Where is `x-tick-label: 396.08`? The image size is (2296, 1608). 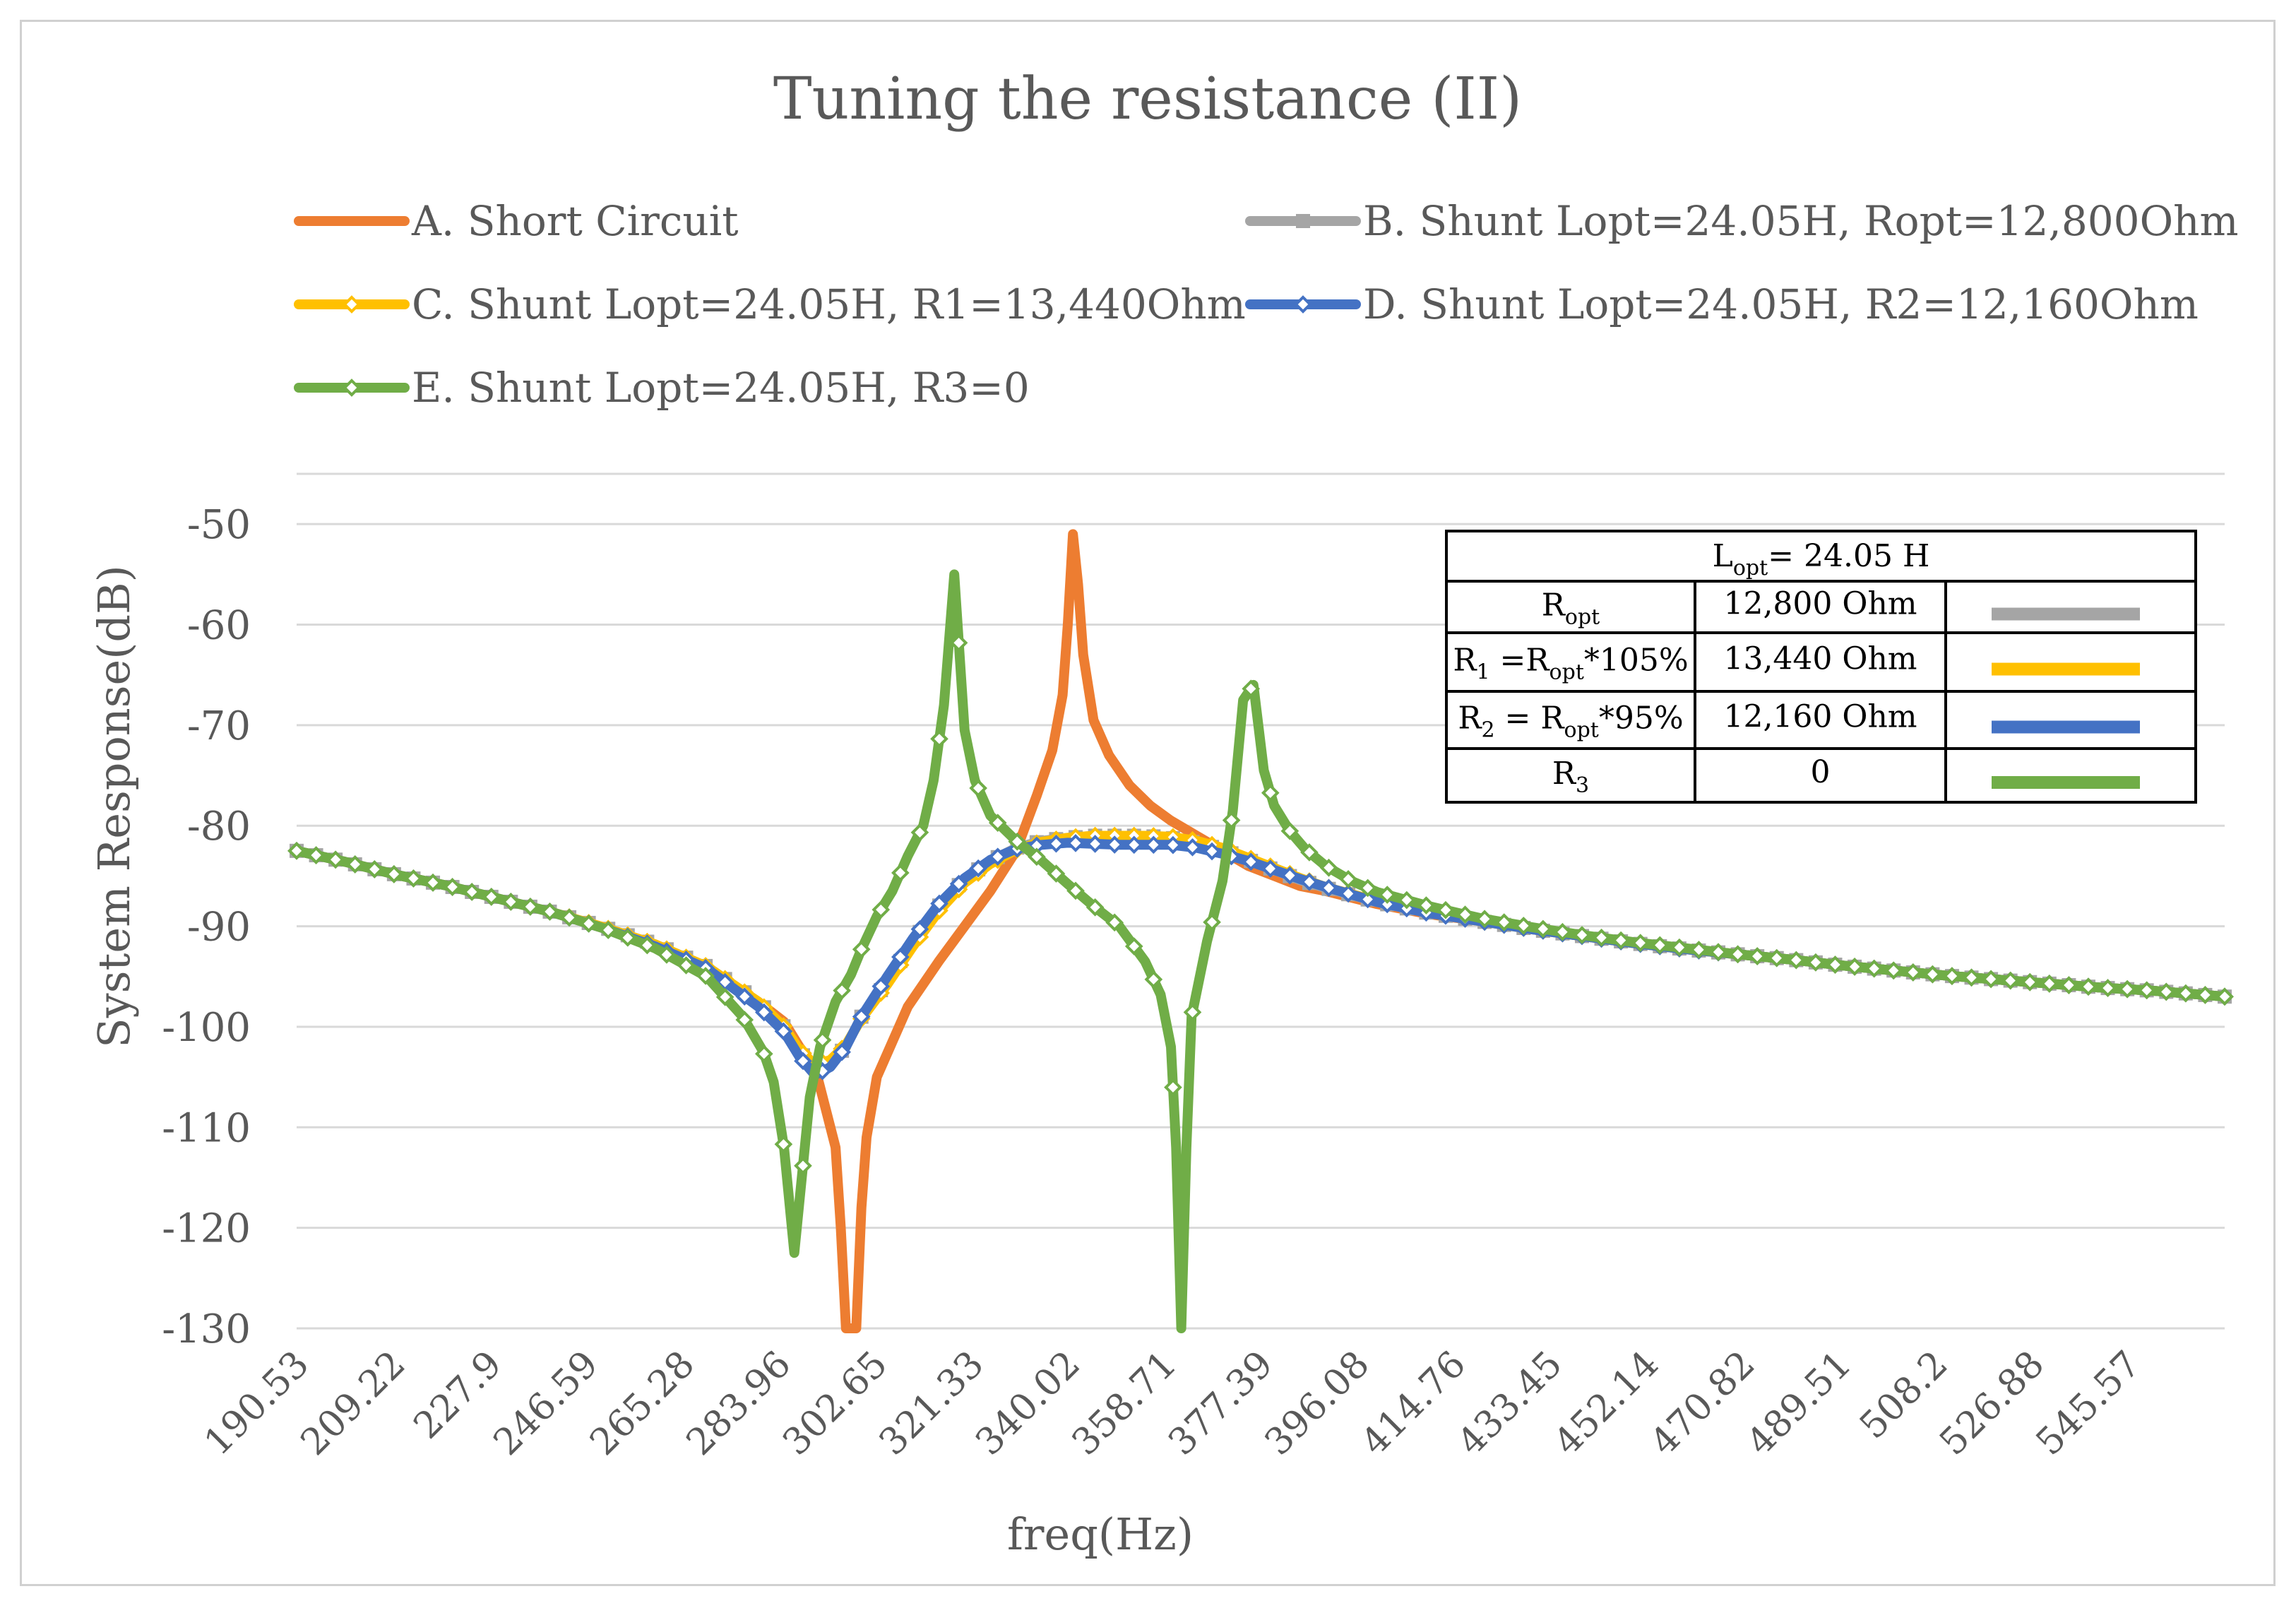 x-tick-label: 396.08 is located at coordinates (1317, 1403).